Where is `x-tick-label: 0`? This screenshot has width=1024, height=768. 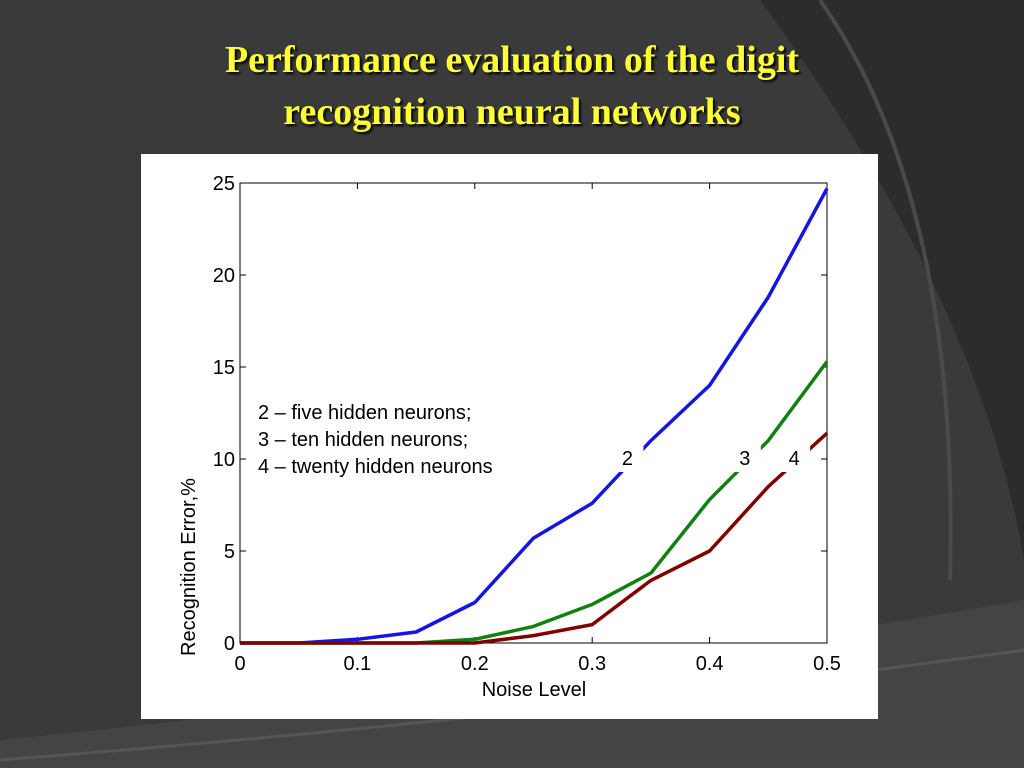 x-tick-label: 0 is located at coordinates (239, 664).